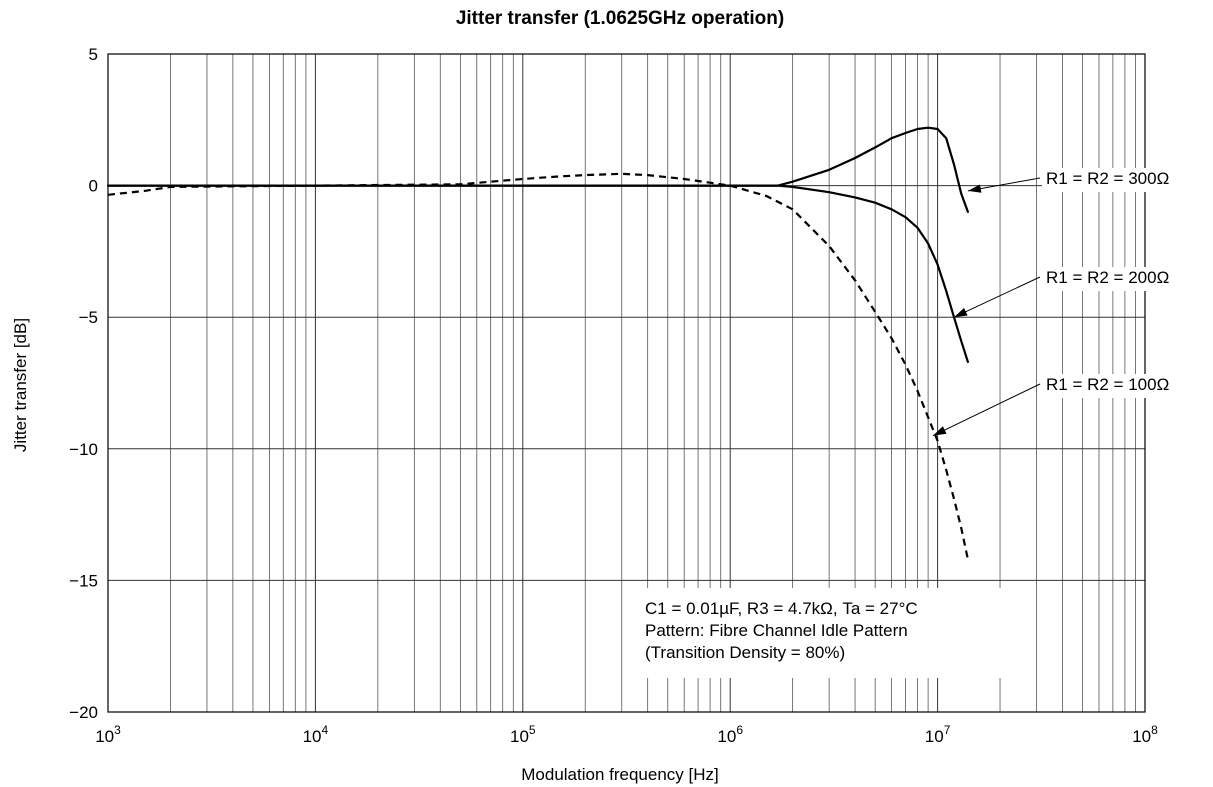  Describe the element at coordinates (108, 734) in the screenshot. I see `x-tick-label: 10³` at that location.